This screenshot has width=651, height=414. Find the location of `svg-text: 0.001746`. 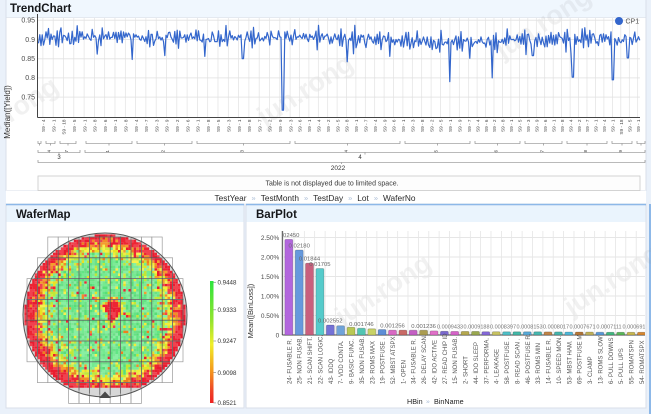

svg-text: 0.001746 is located at coordinates (361, 325).